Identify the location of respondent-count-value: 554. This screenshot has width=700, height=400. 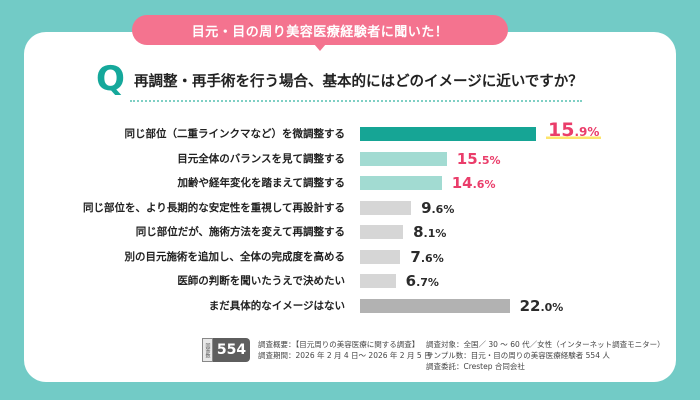
(231, 350).